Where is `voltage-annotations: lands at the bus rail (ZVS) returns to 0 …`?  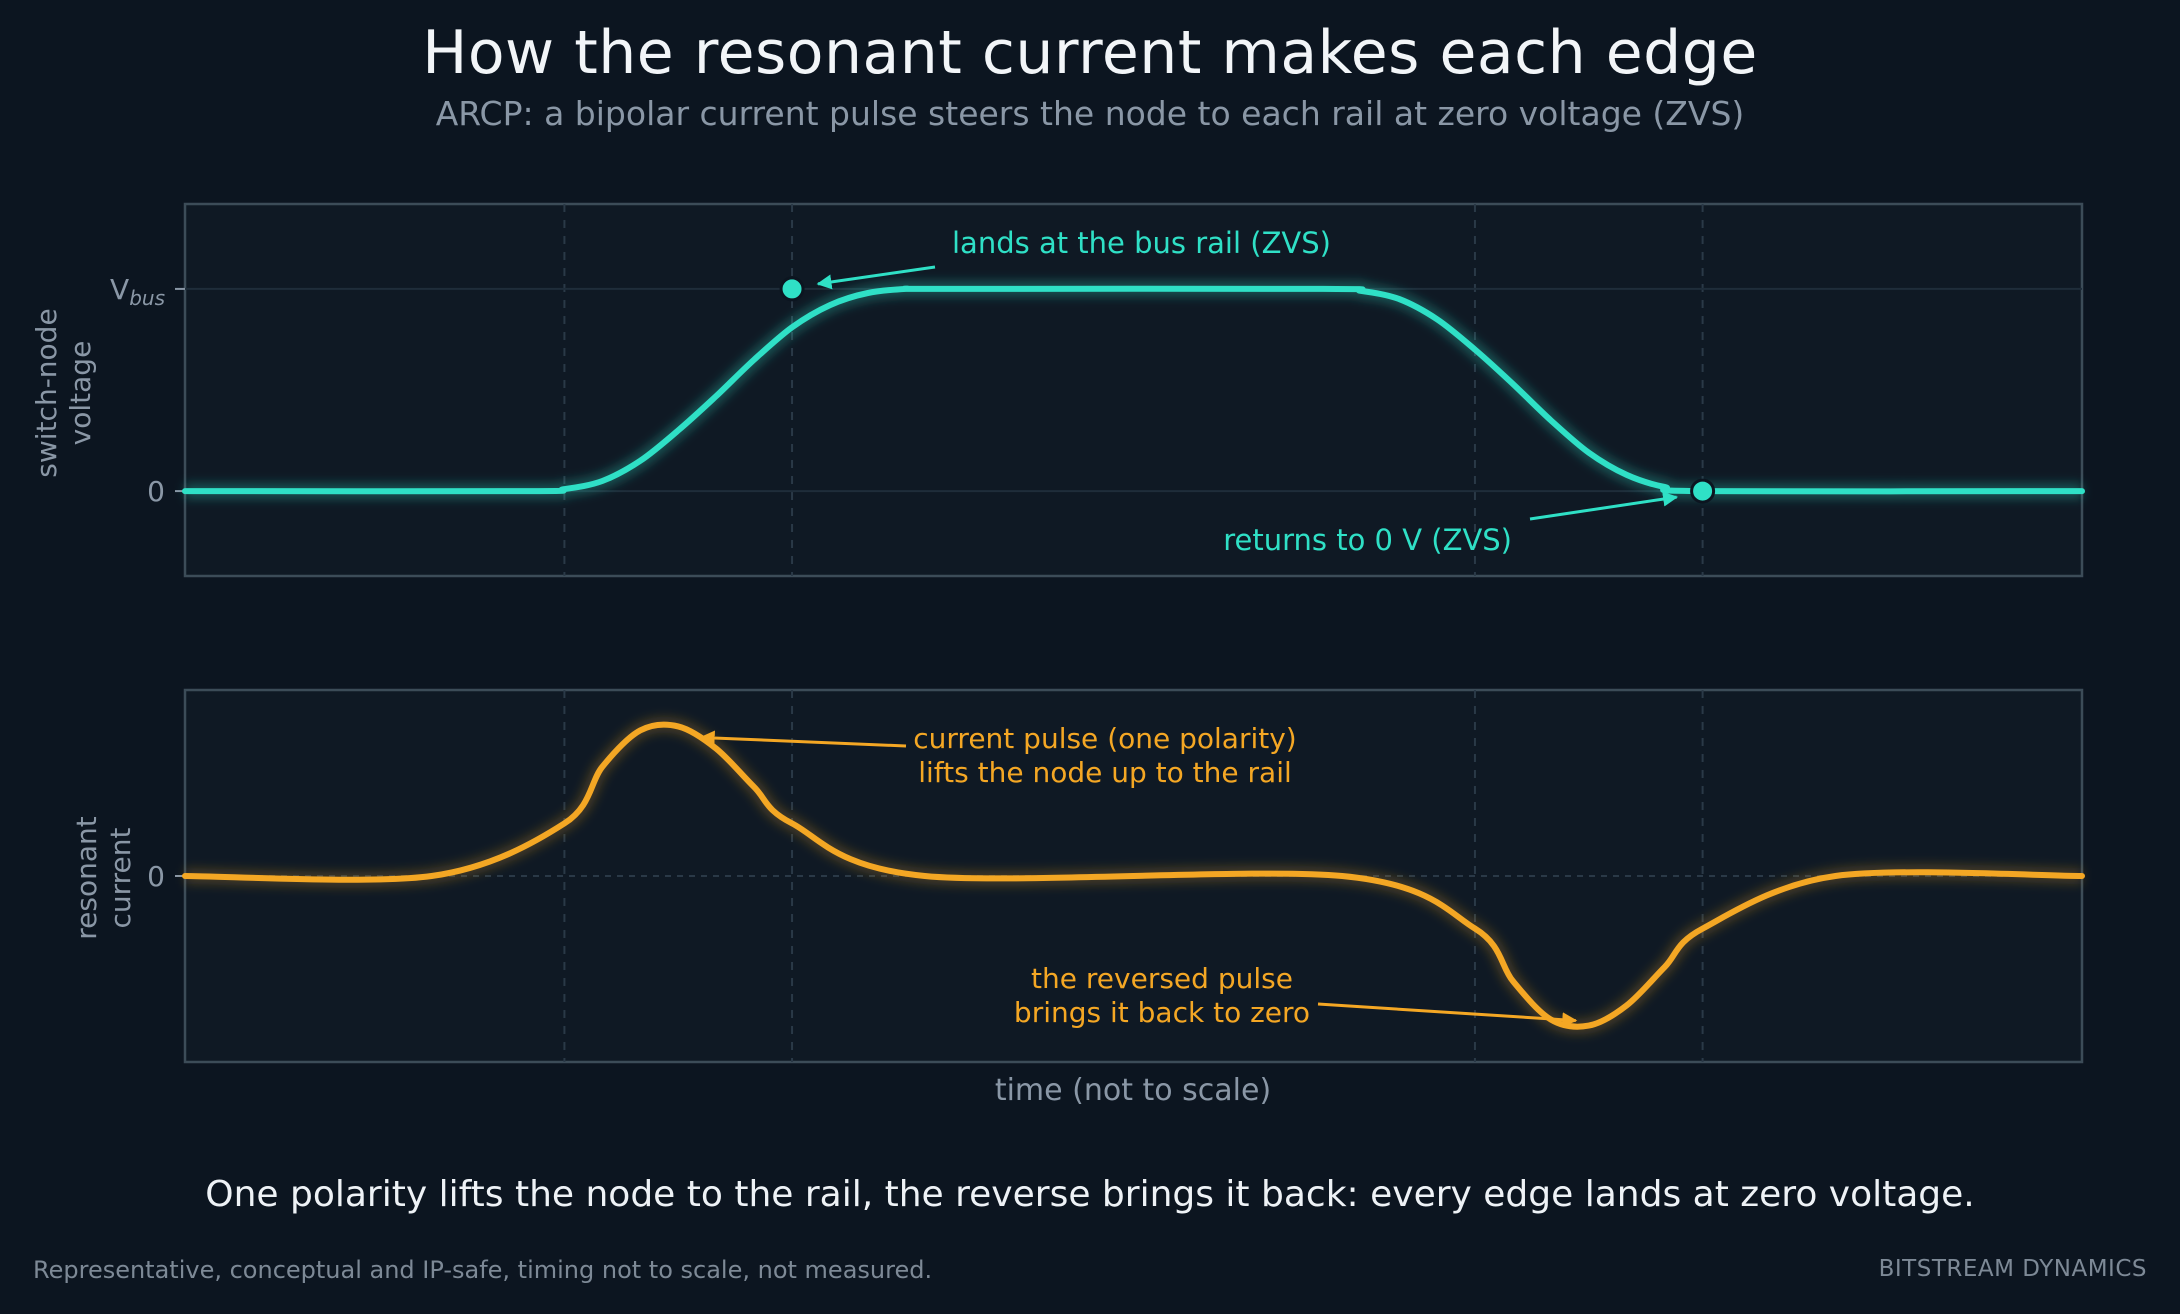 voltage-annotations: lands at the bus rail (ZVS) returns to 0 … is located at coordinates (1247, 391).